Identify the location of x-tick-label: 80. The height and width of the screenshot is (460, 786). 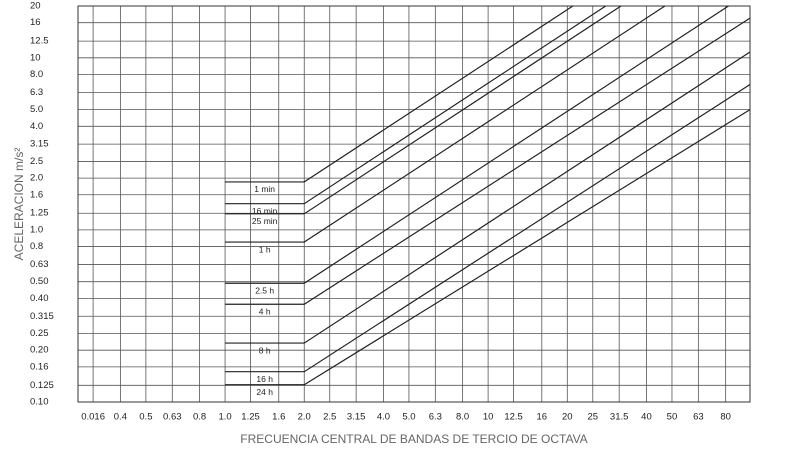
(725, 417).